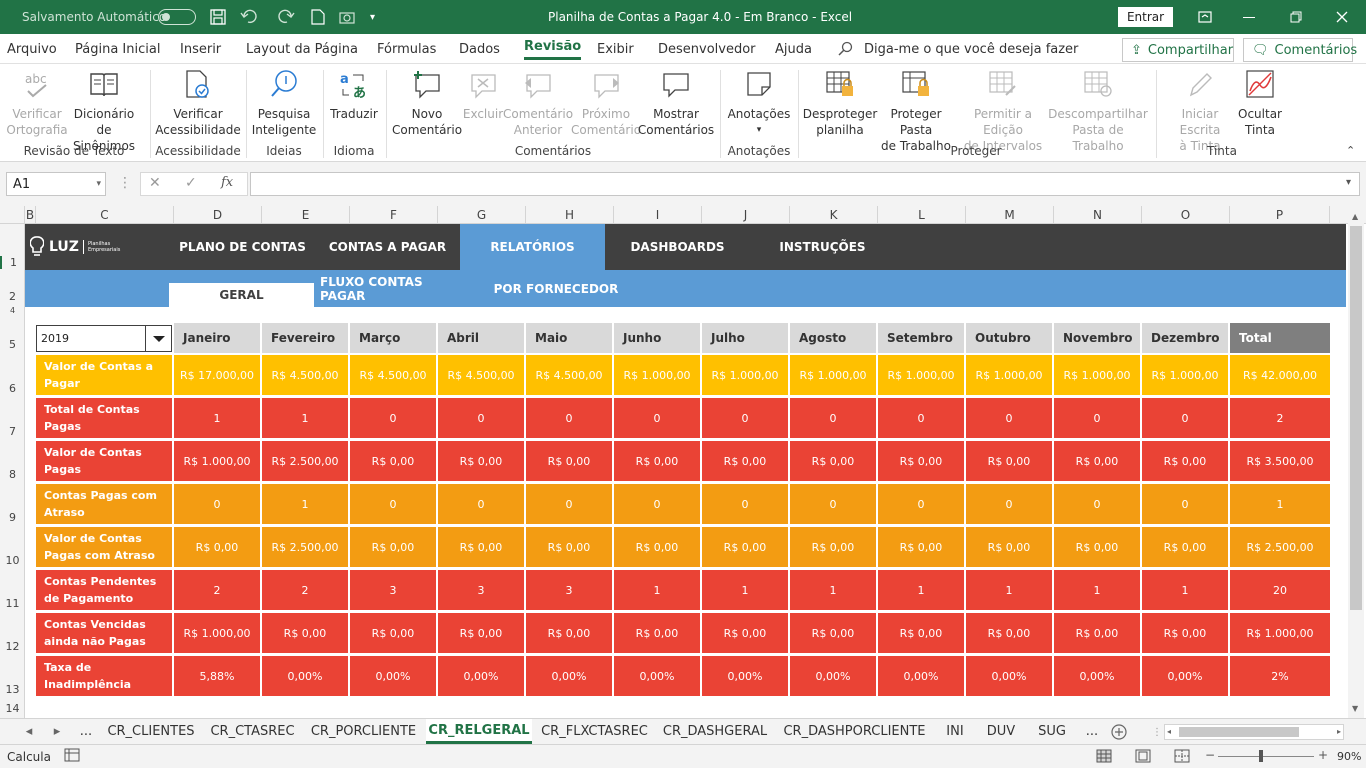 The height and width of the screenshot is (768, 1366). Describe the element at coordinates (191, 183) in the screenshot. I see `enter-icon: ✓` at that location.